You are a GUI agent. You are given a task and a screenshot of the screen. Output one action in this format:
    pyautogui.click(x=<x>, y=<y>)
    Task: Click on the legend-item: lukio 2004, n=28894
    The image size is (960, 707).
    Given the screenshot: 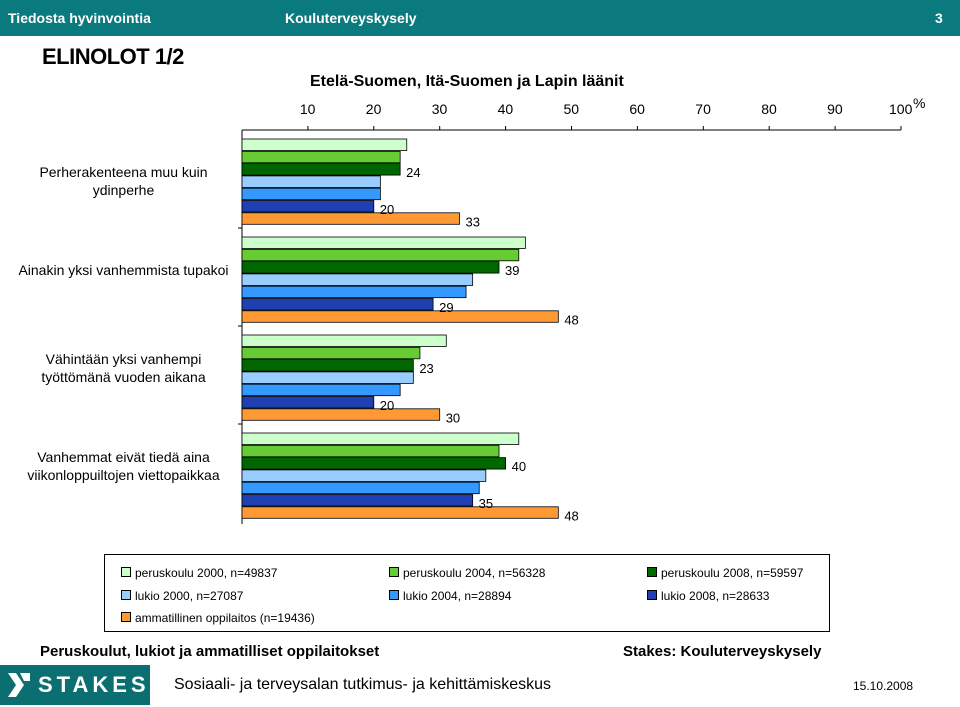 What is the action you would take?
    pyautogui.click(x=450, y=596)
    